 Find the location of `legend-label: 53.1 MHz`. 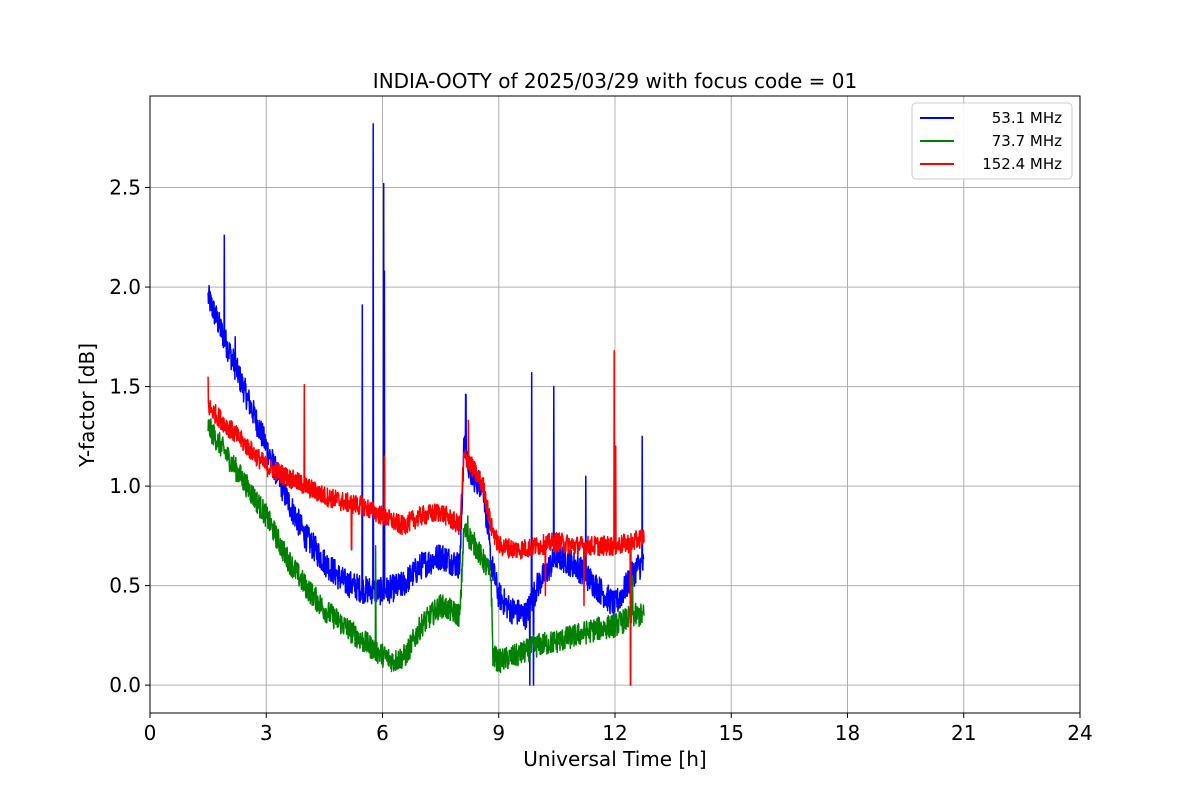

legend-label: 53.1 MHz is located at coordinates (1027, 118).